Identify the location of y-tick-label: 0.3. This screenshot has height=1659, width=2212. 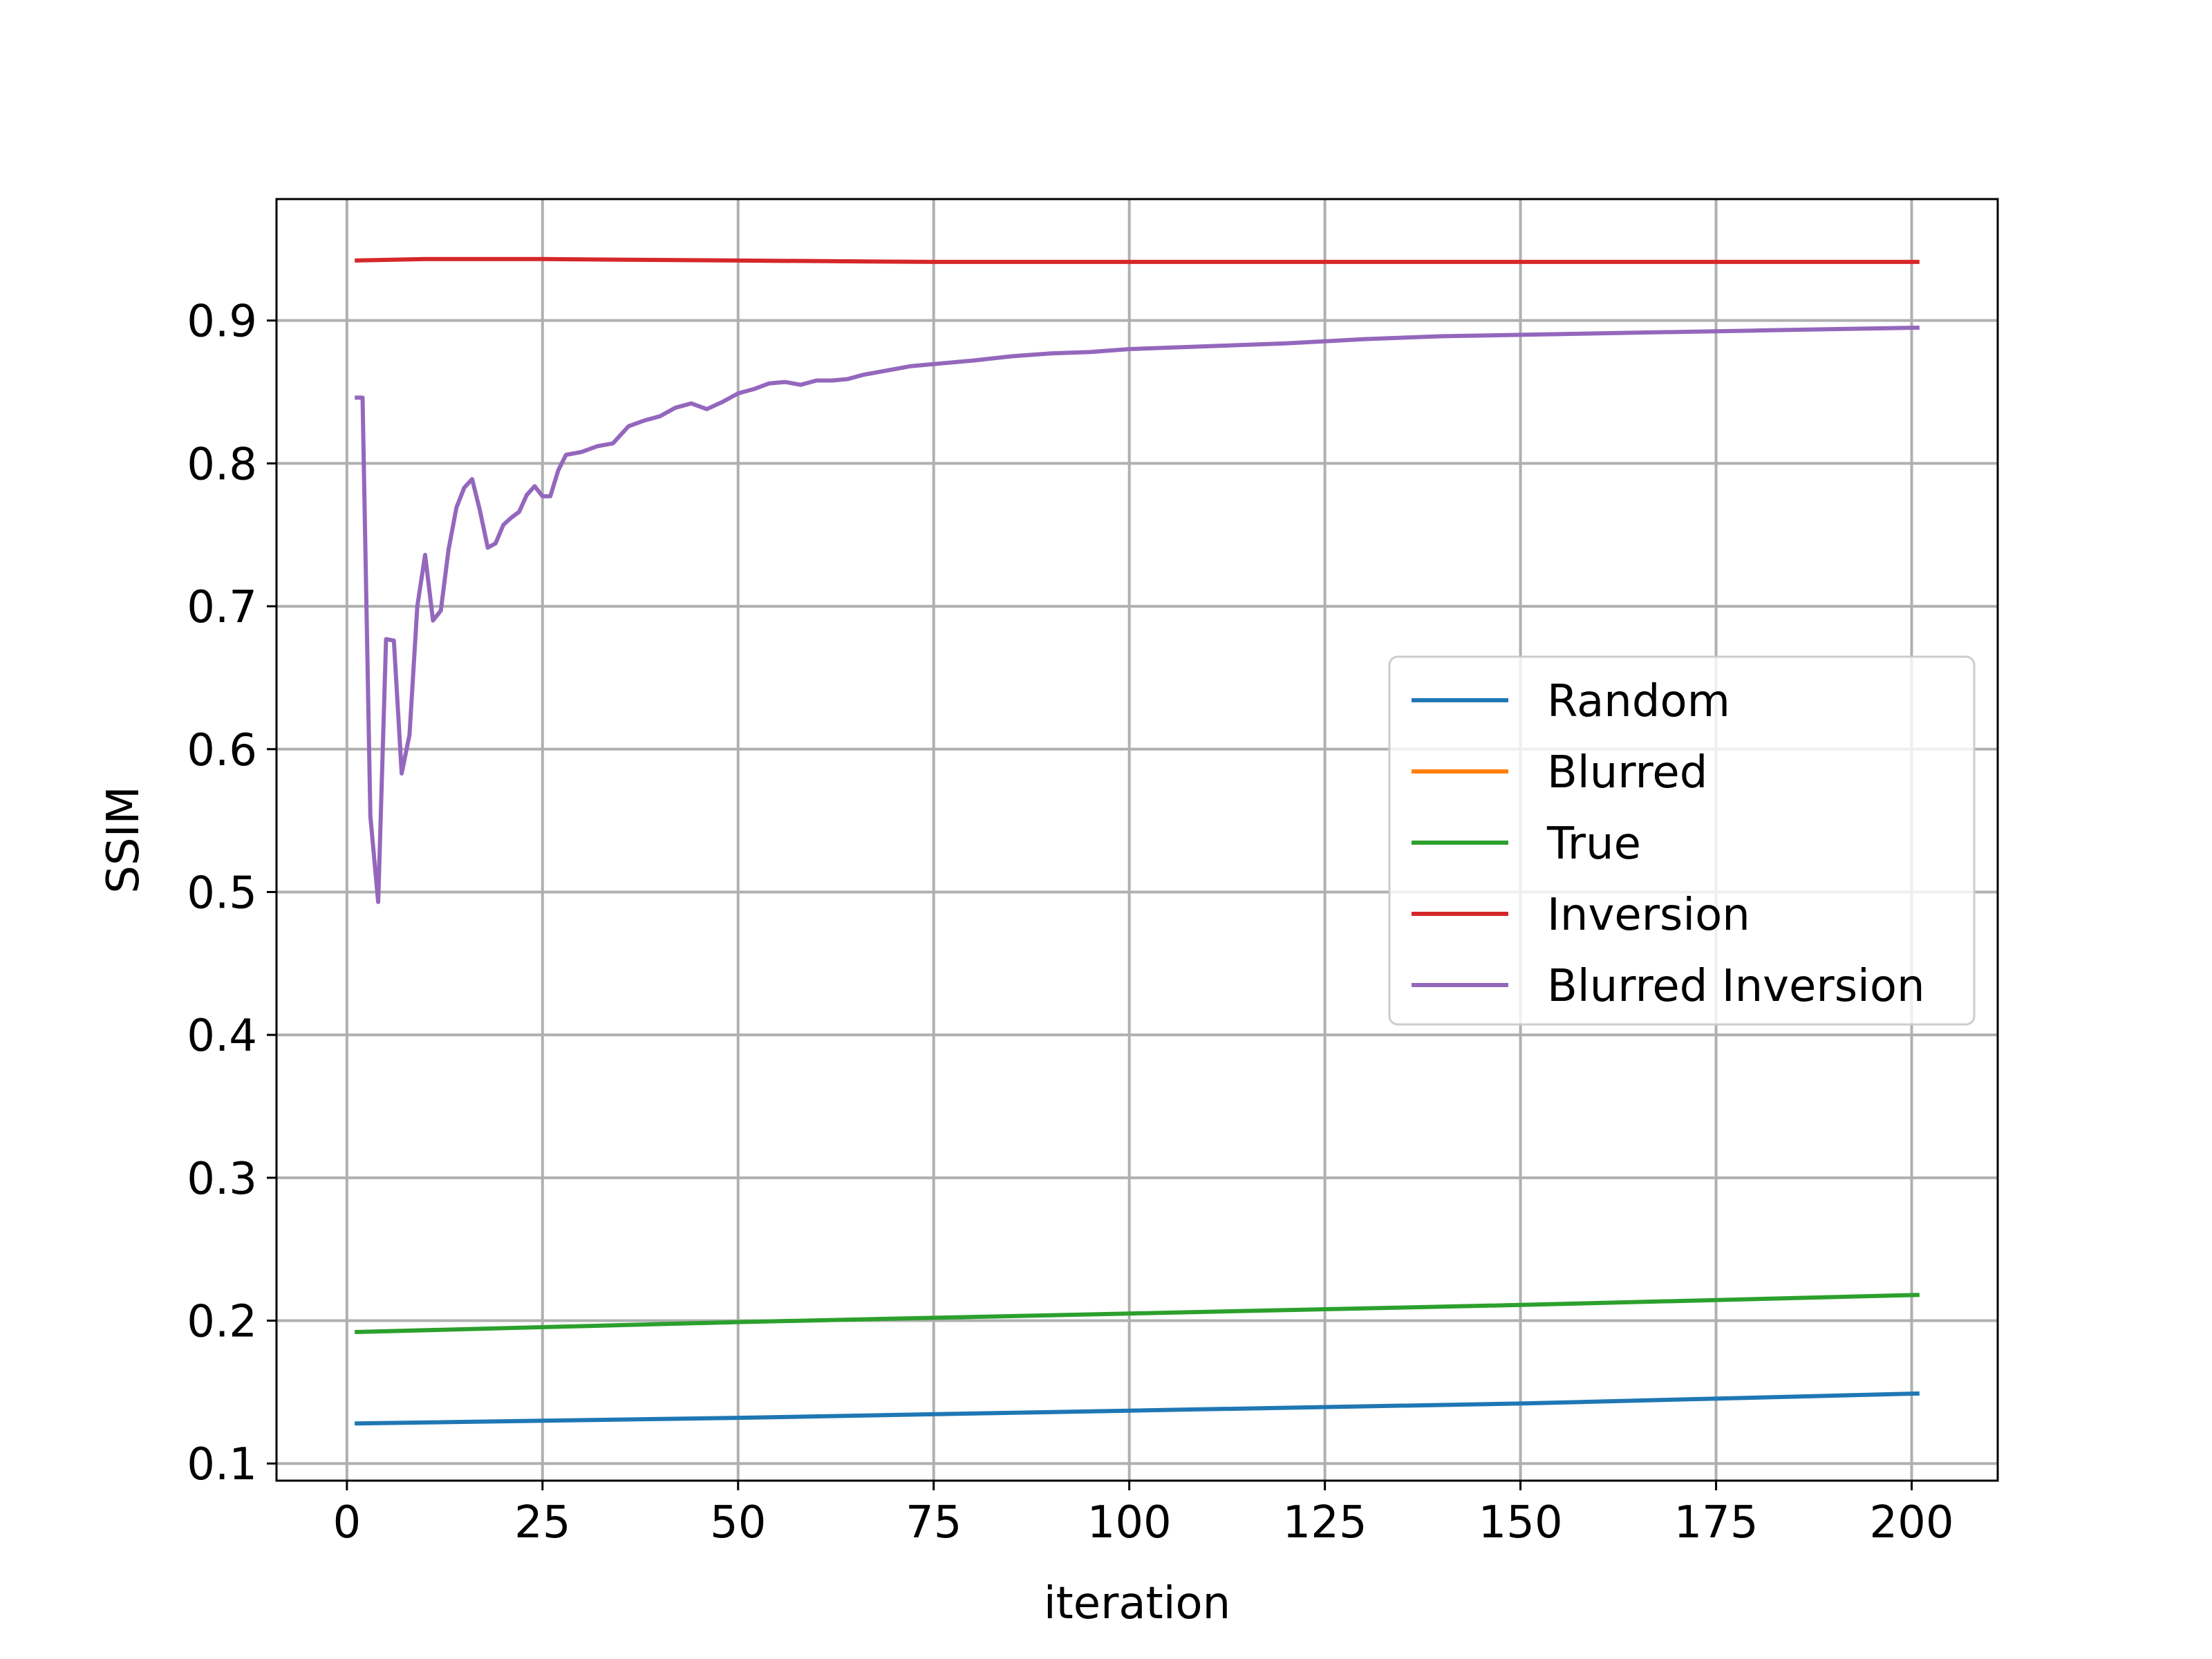
(222, 1179).